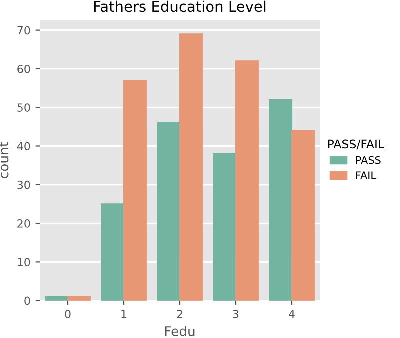 This screenshot has width=400, height=338. I want to click on y-tick-label: 10, so click(24, 262).